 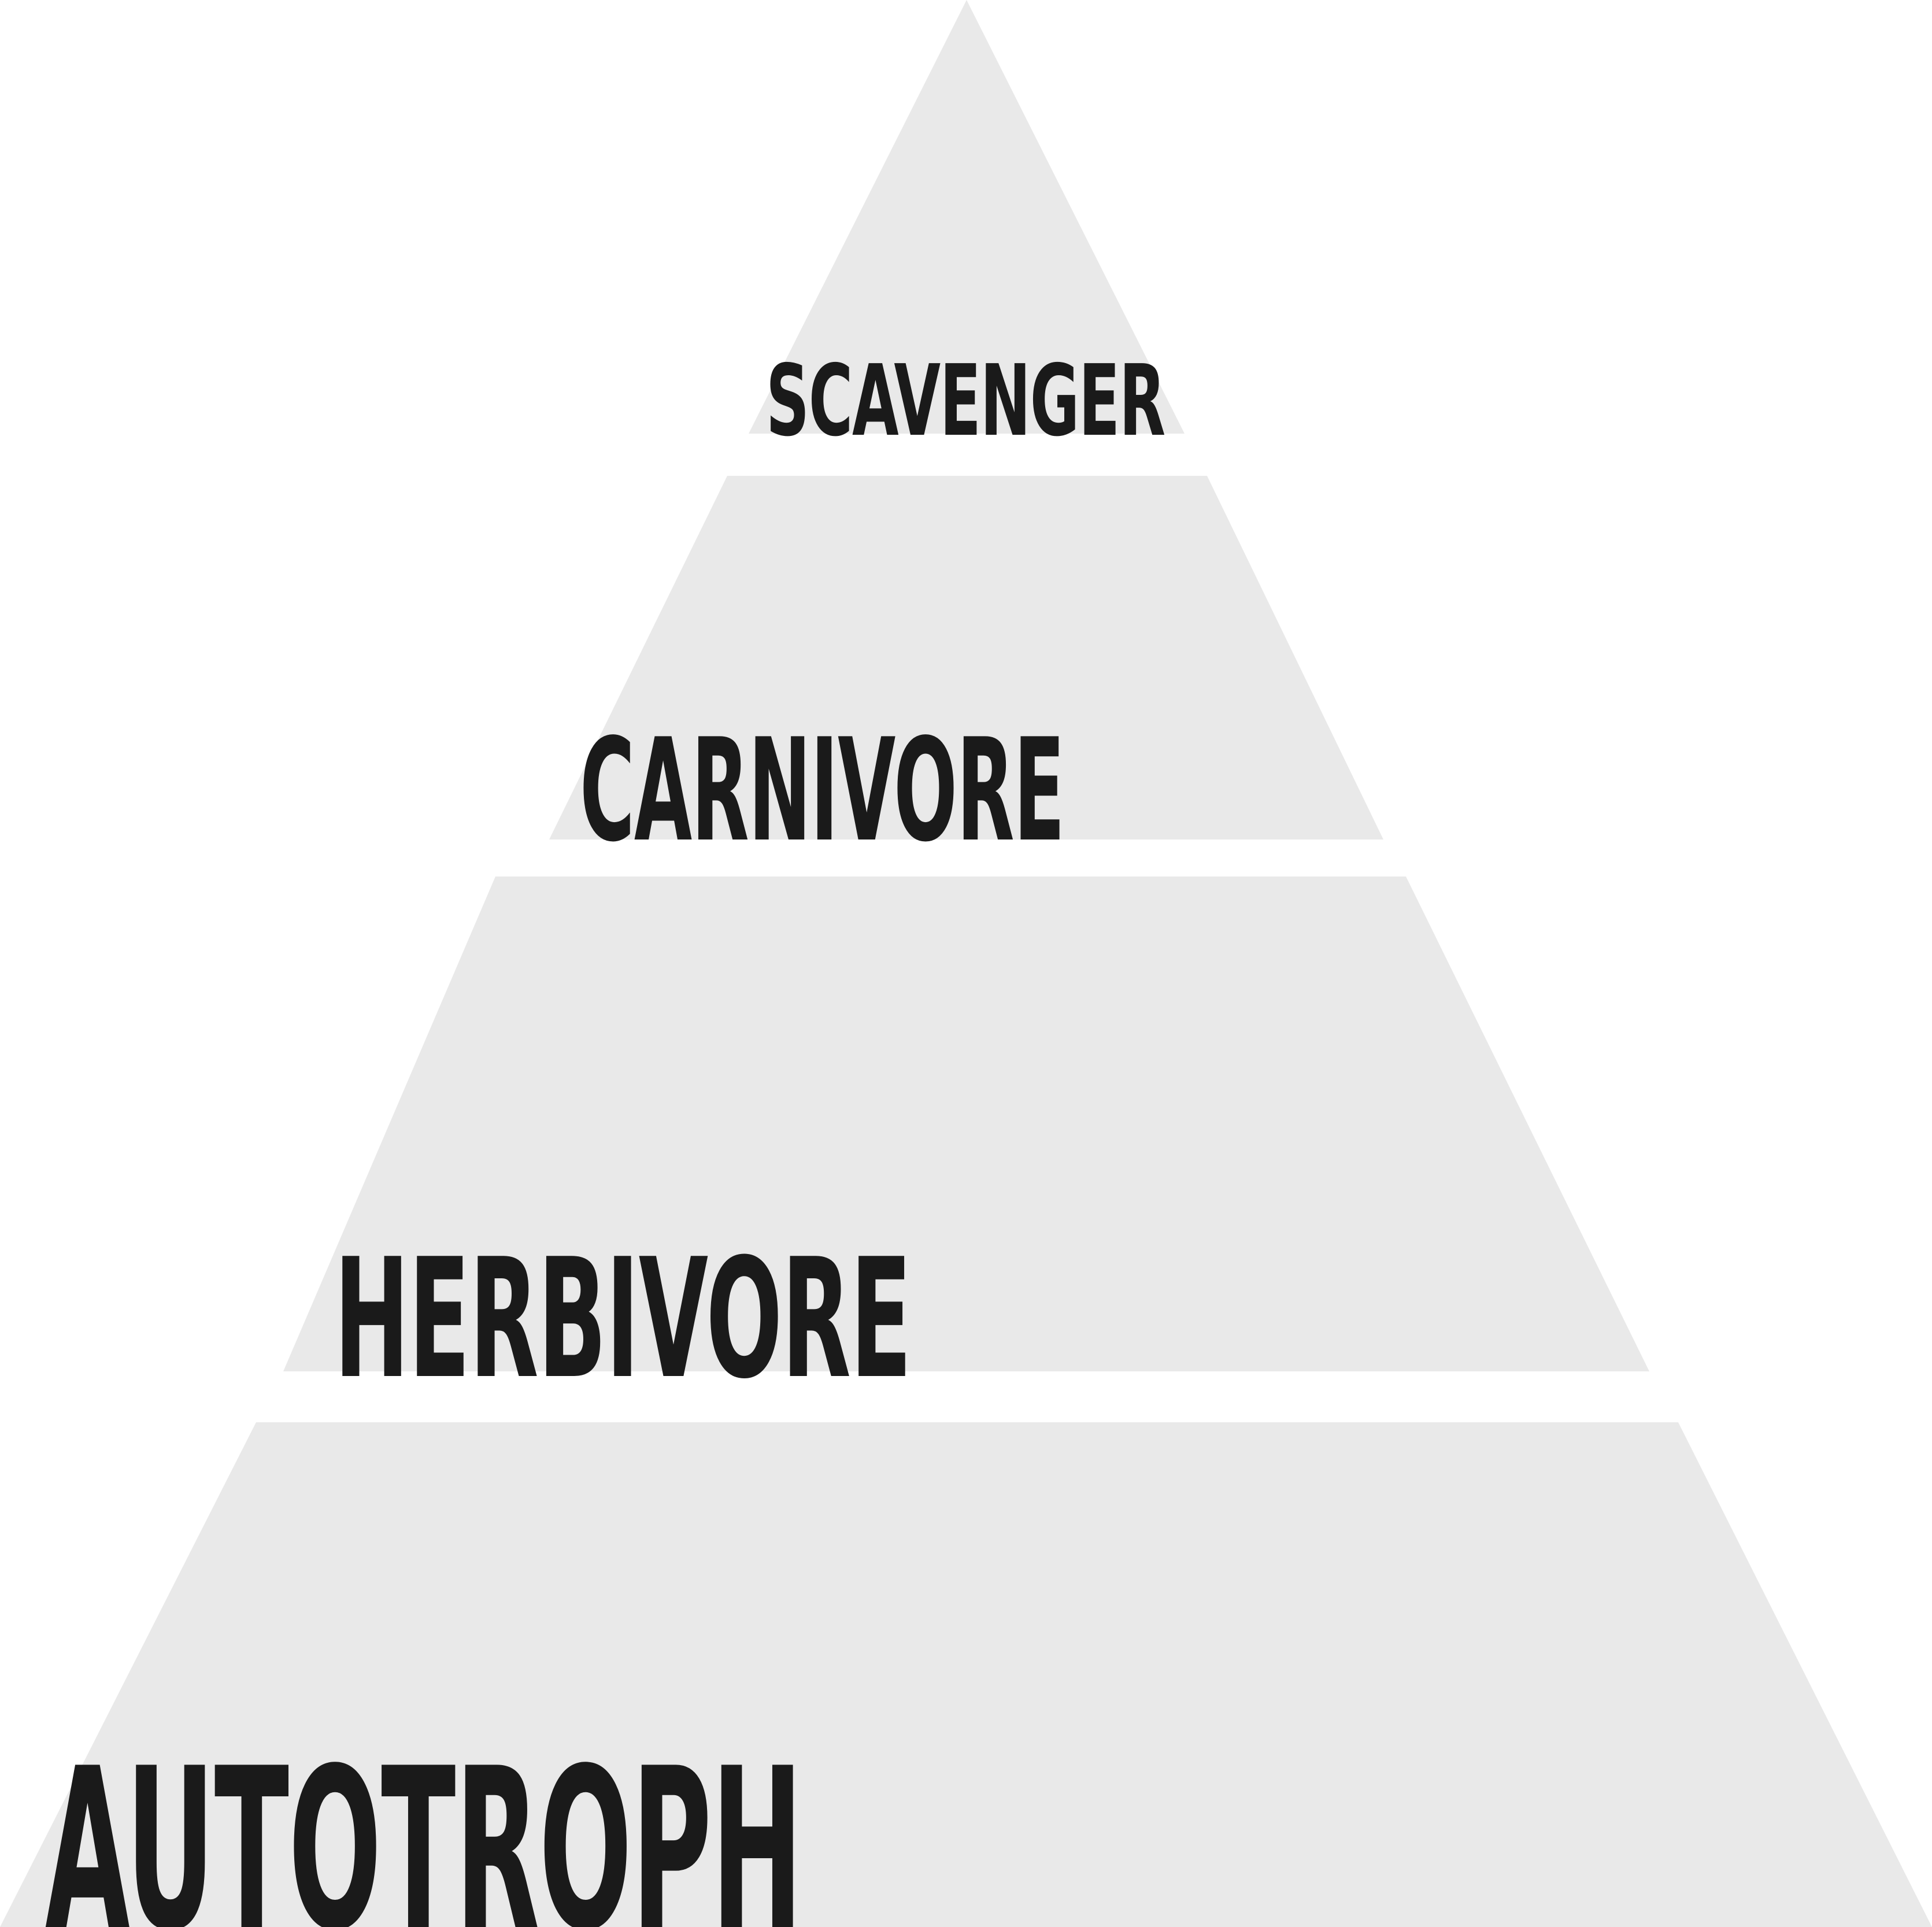 I want to click on pyramid-tier-carnivore: CARNIVORE, so click(x=966, y=674).